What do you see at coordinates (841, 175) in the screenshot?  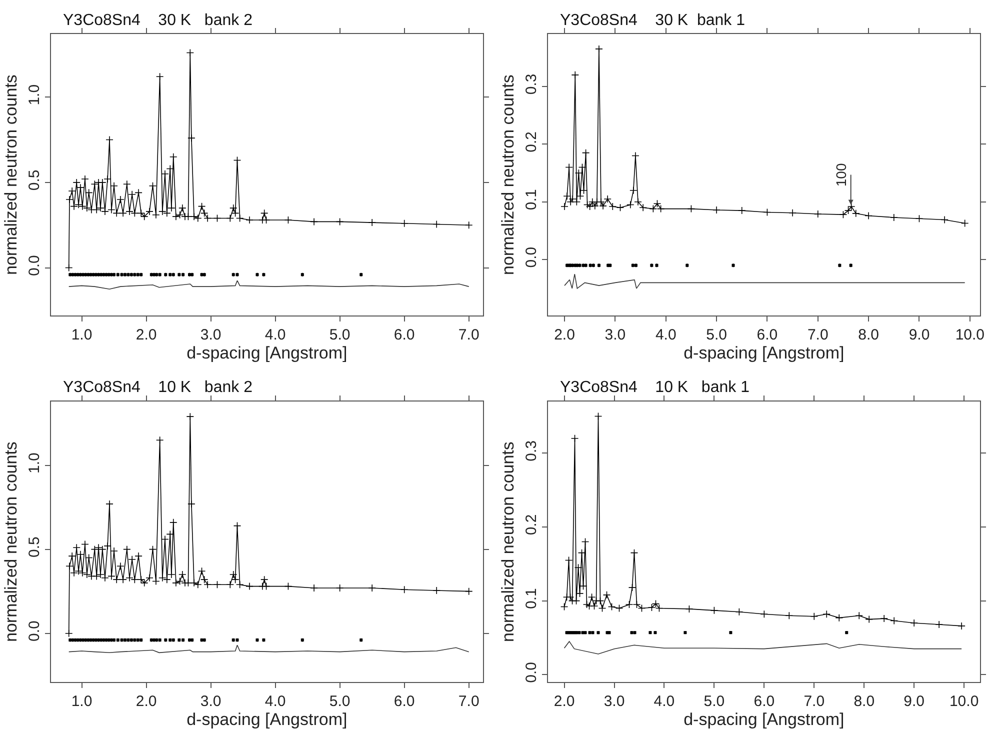 I see `annotation: 100` at bounding box center [841, 175].